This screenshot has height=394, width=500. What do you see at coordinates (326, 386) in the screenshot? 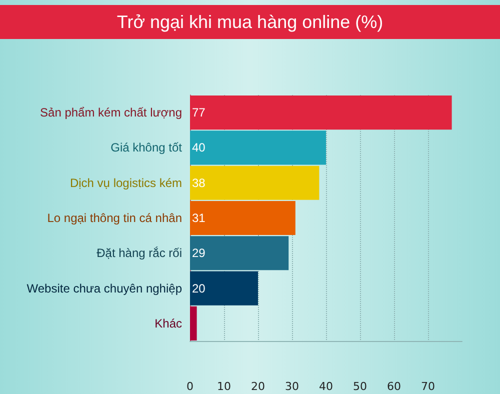
I see `x-tick-label: 40` at bounding box center [326, 386].